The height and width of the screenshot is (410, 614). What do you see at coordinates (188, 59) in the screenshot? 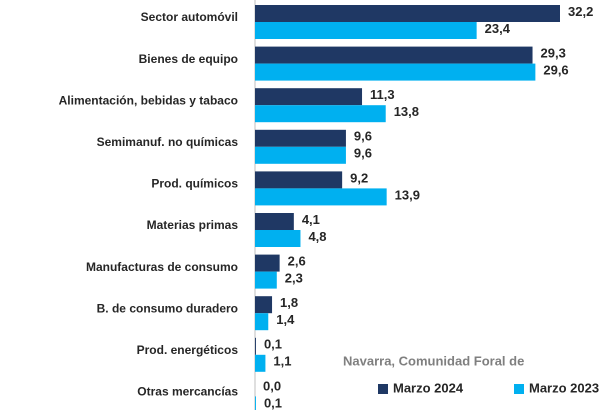
I see `category-label: Bienes de equipo` at bounding box center [188, 59].